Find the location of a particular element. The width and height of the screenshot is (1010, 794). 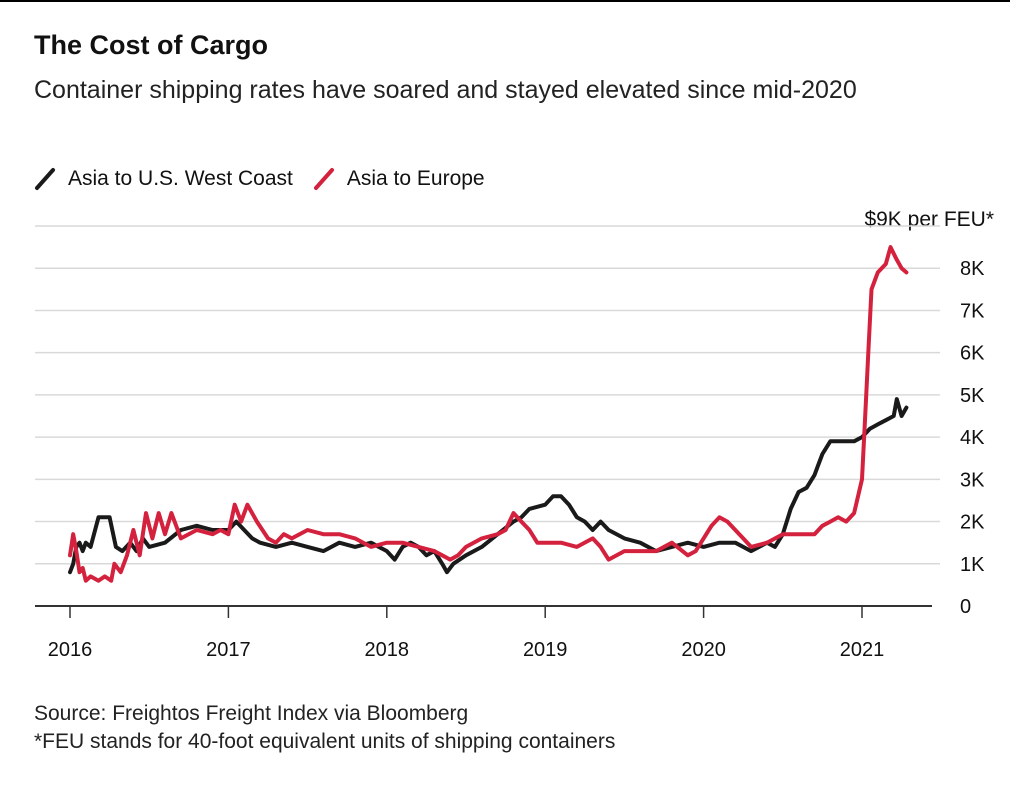

legend-label-europe: Asia to Europe is located at coordinates (415, 178).